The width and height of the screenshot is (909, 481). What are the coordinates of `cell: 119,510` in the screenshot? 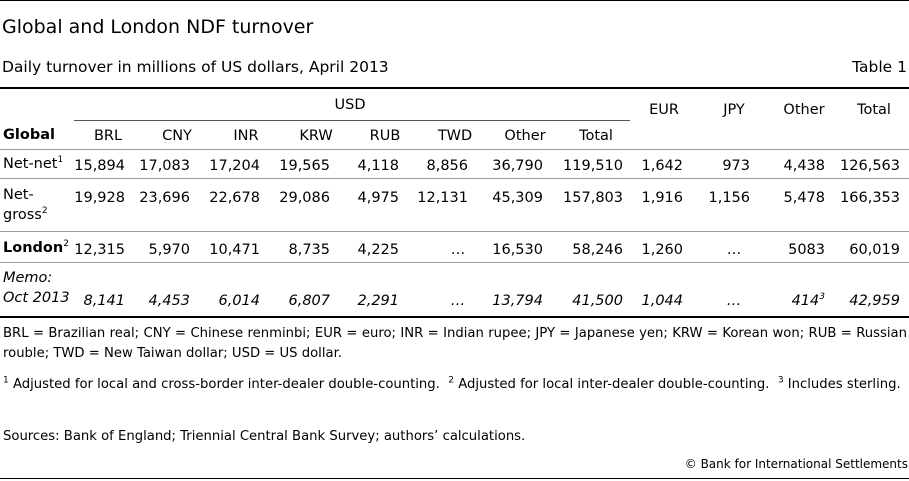 It's located at (593, 166).